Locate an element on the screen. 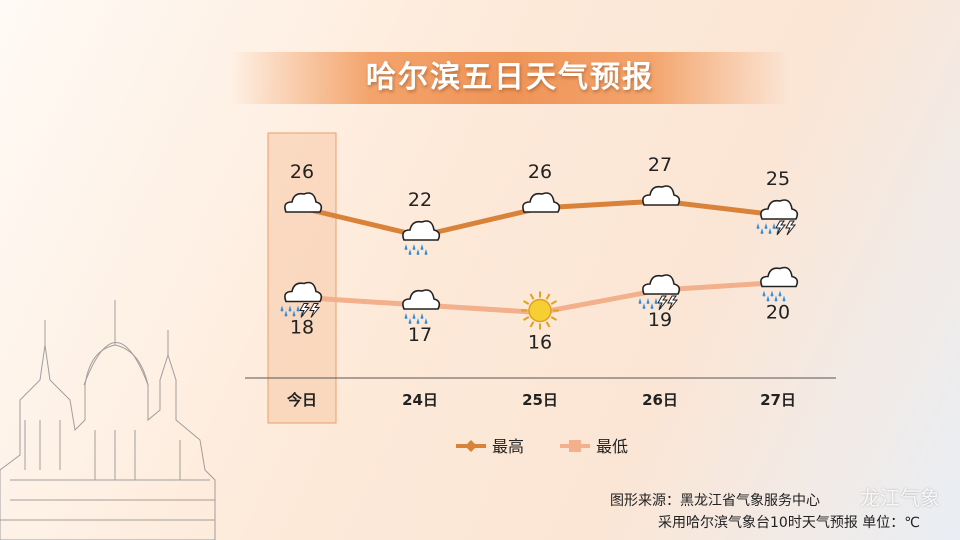 Image resolution: width=960 pixels, height=540 pixels. data-label: 16 is located at coordinates (540, 343).